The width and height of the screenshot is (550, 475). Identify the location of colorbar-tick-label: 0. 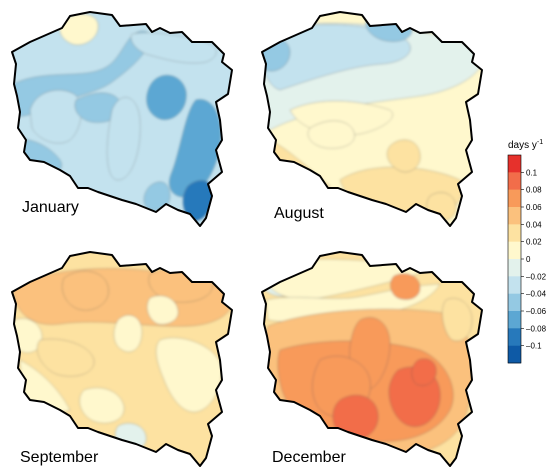
(528, 259).